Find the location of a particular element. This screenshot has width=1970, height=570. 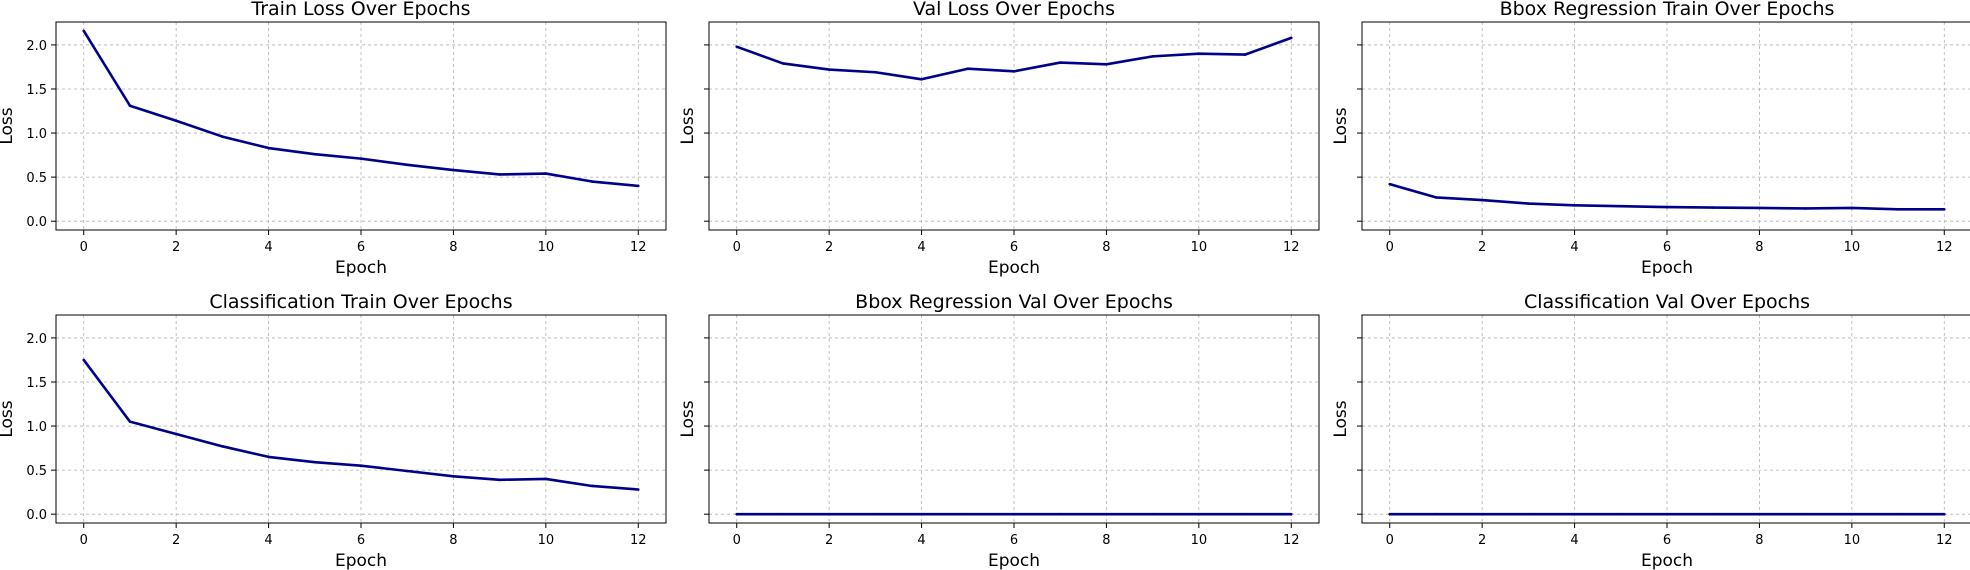

y-tick-label: 2.0 is located at coordinates (36, 339).